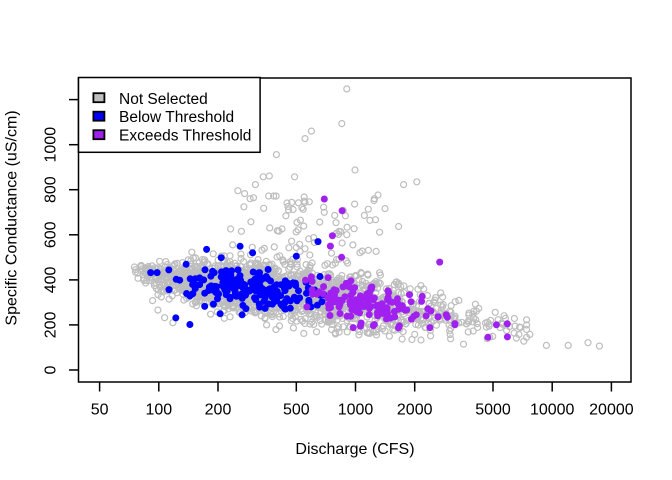 This screenshot has height=480, width=672. What do you see at coordinates (51, 369) in the screenshot?
I see `svg-text: 0` at bounding box center [51, 369].